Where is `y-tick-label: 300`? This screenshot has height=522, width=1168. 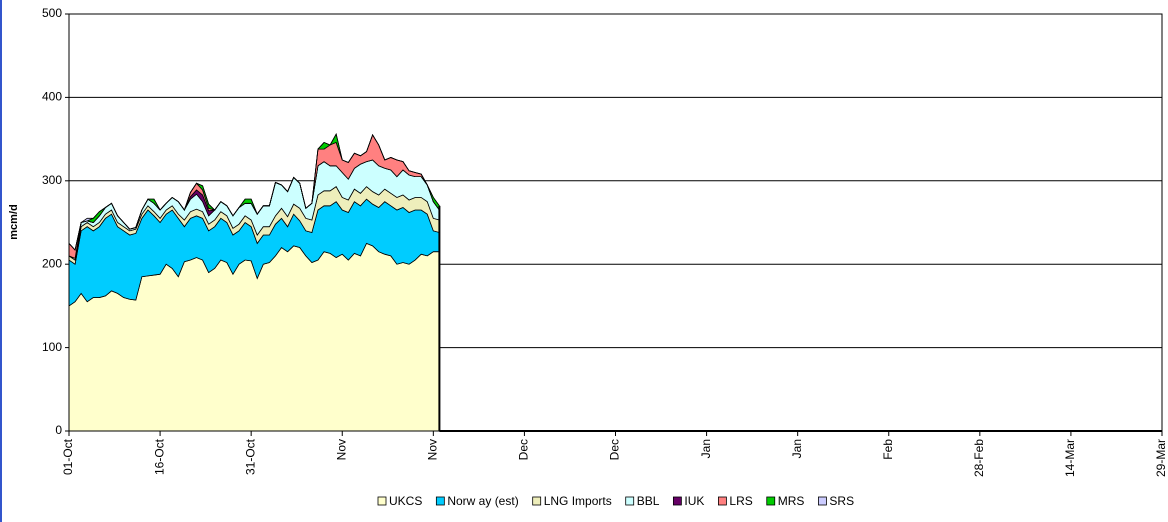 y-tick-label: 300 is located at coordinates (52, 180).